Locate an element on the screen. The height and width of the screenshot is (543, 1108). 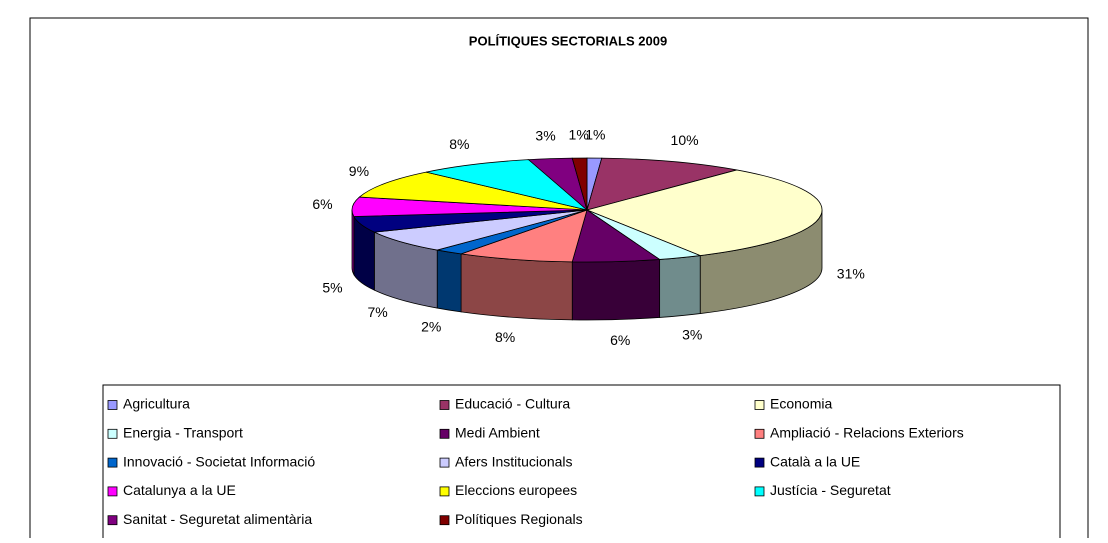
legend-label: Energia - Transport is located at coordinates (183, 433).